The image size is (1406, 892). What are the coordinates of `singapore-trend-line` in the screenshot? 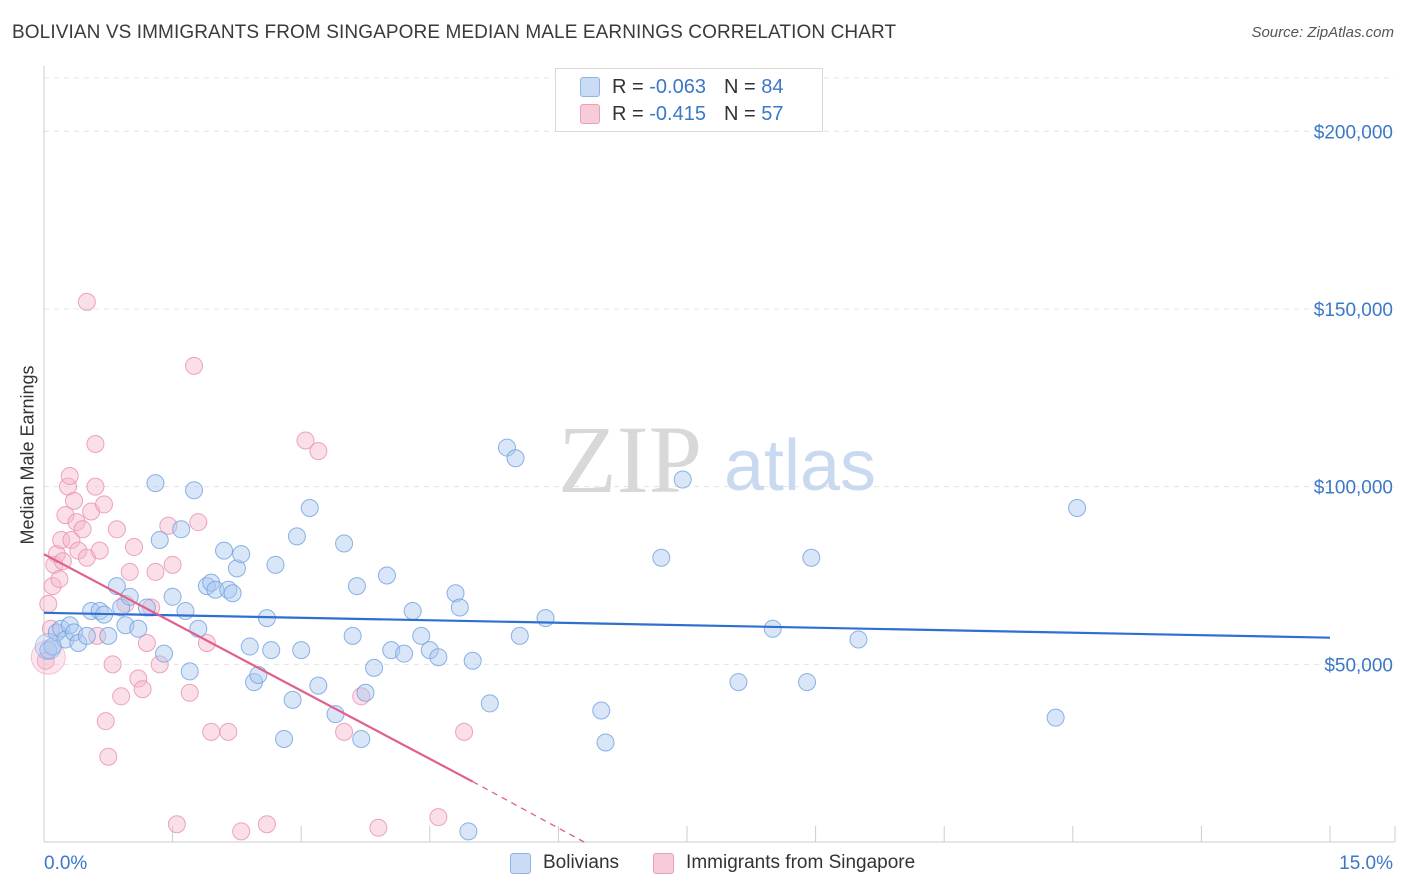 It's located at (258, 668).